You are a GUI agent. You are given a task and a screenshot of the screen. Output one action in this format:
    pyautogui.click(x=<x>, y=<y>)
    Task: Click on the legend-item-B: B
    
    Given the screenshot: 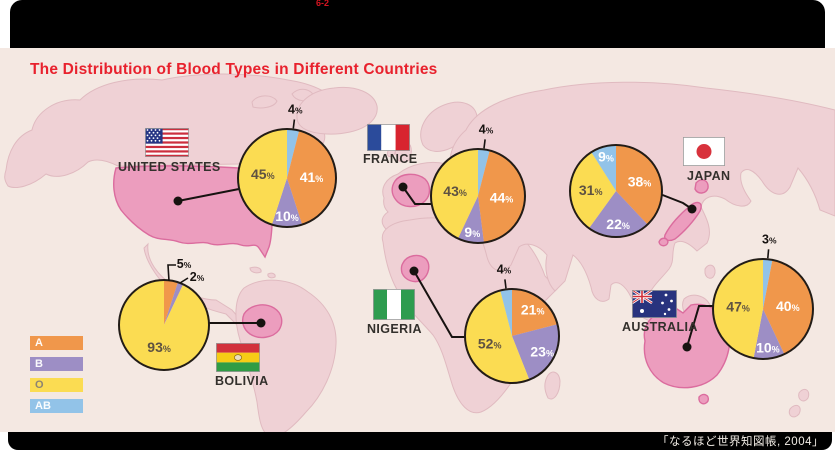 What is the action you would take?
    pyautogui.click(x=56, y=364)
    